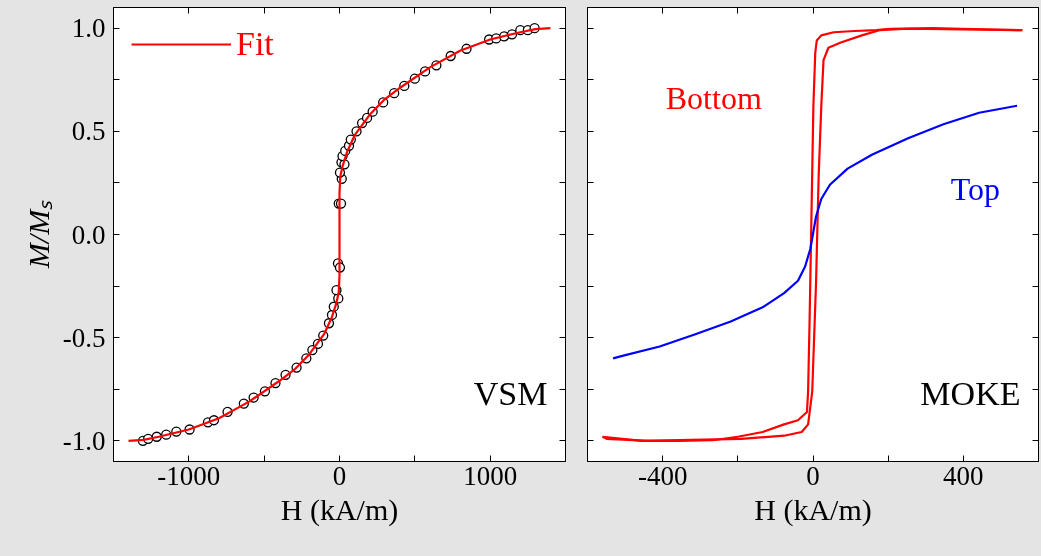  Describe the element at coordinates (88, 131) in the screenshot. I see `y-tick-label: 0.5` at that location.